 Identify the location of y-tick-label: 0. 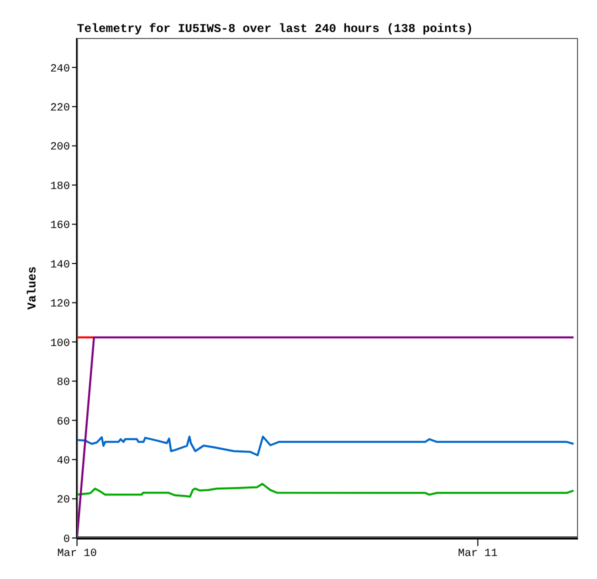
(66, 540).